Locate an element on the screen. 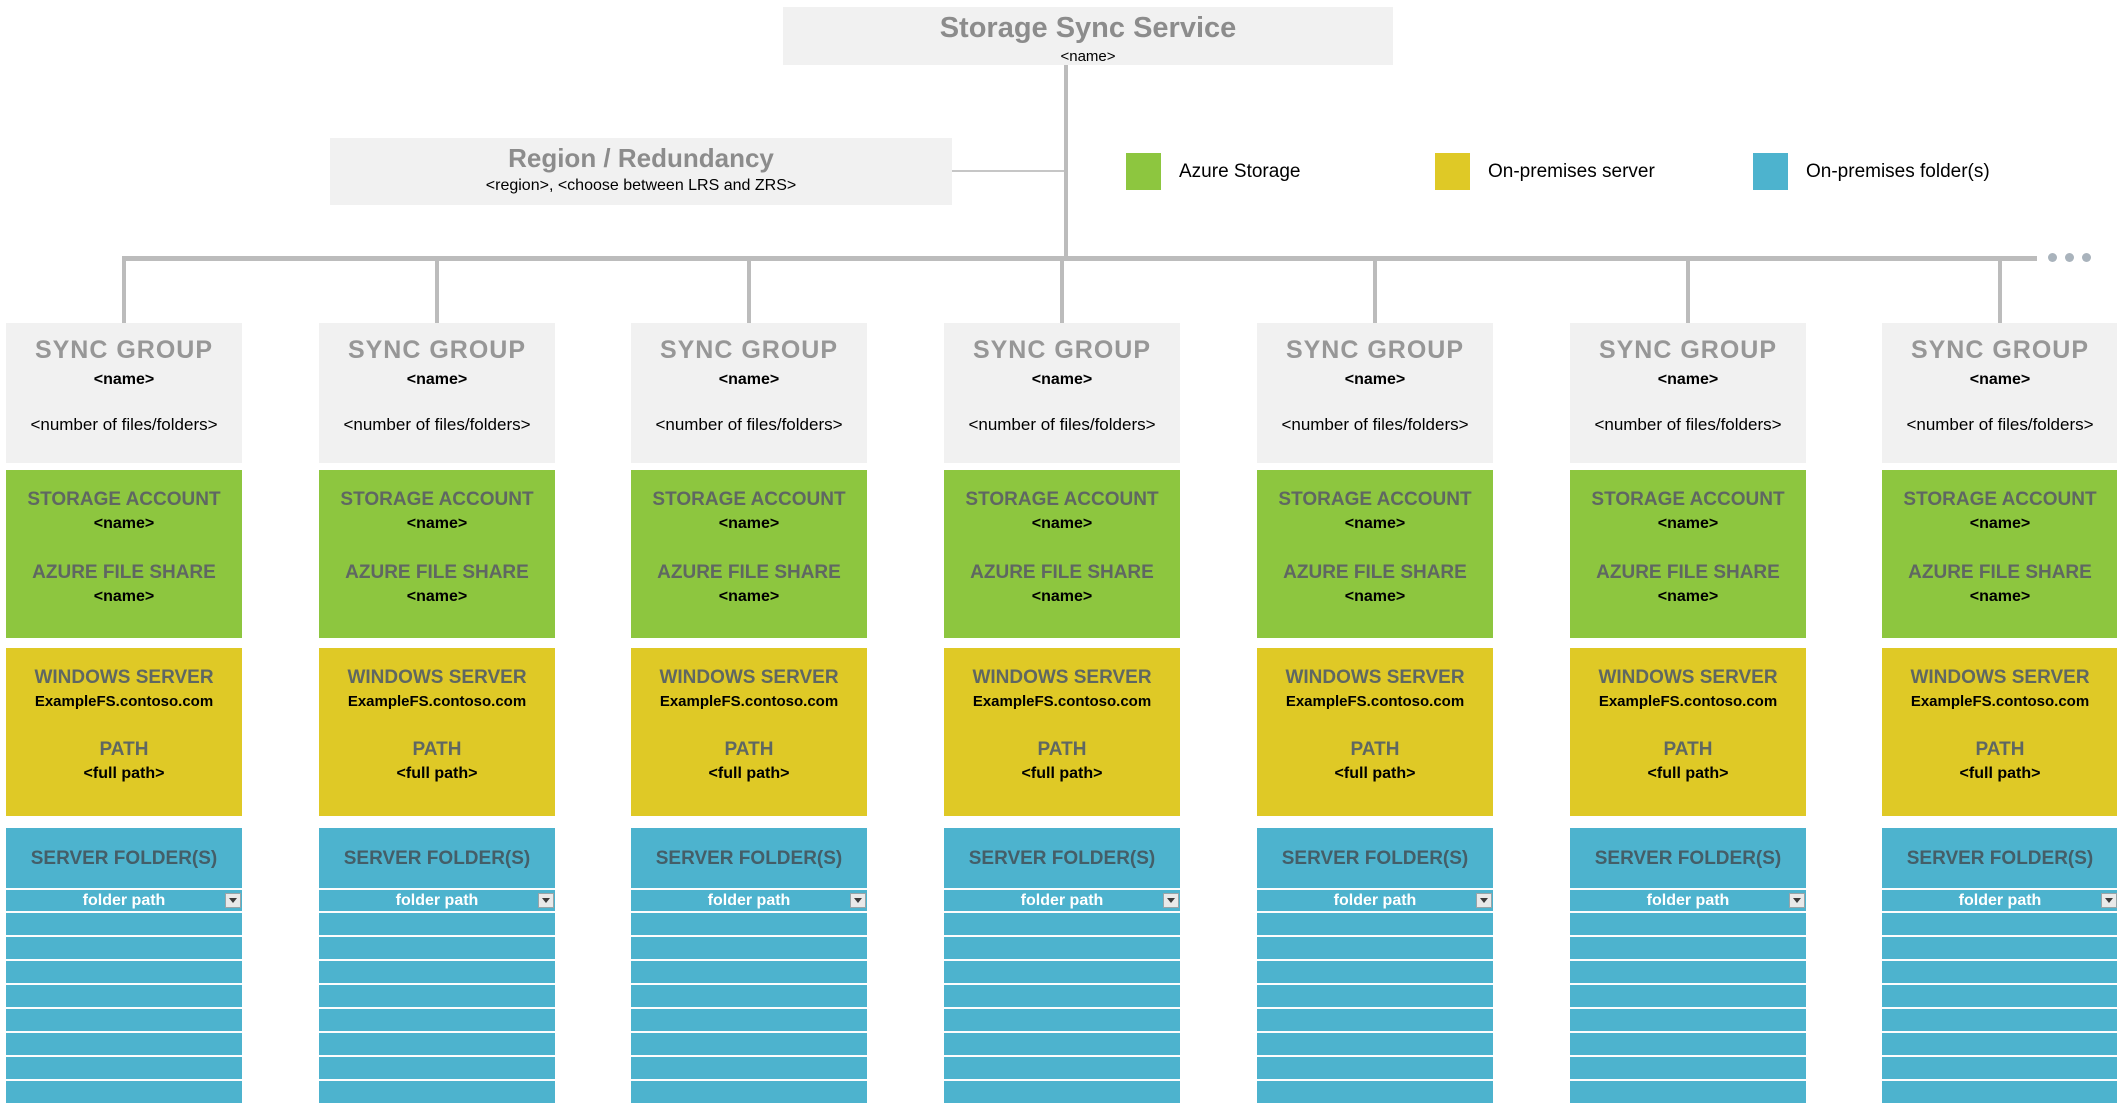  horizontal-rail-line is located at coordinates (1079, 258).